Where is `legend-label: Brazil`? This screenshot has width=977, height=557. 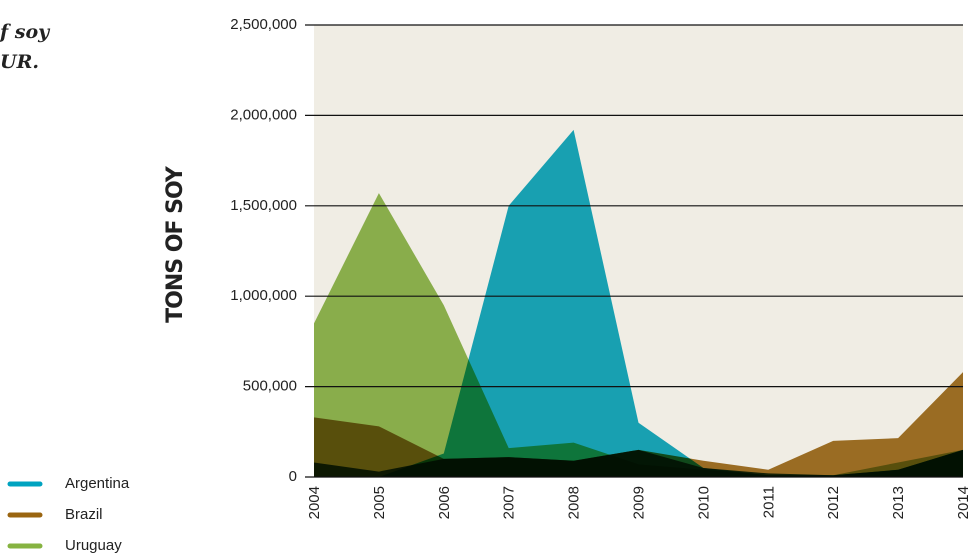
legend-label: Brazil is located at coordinates (84, 514).